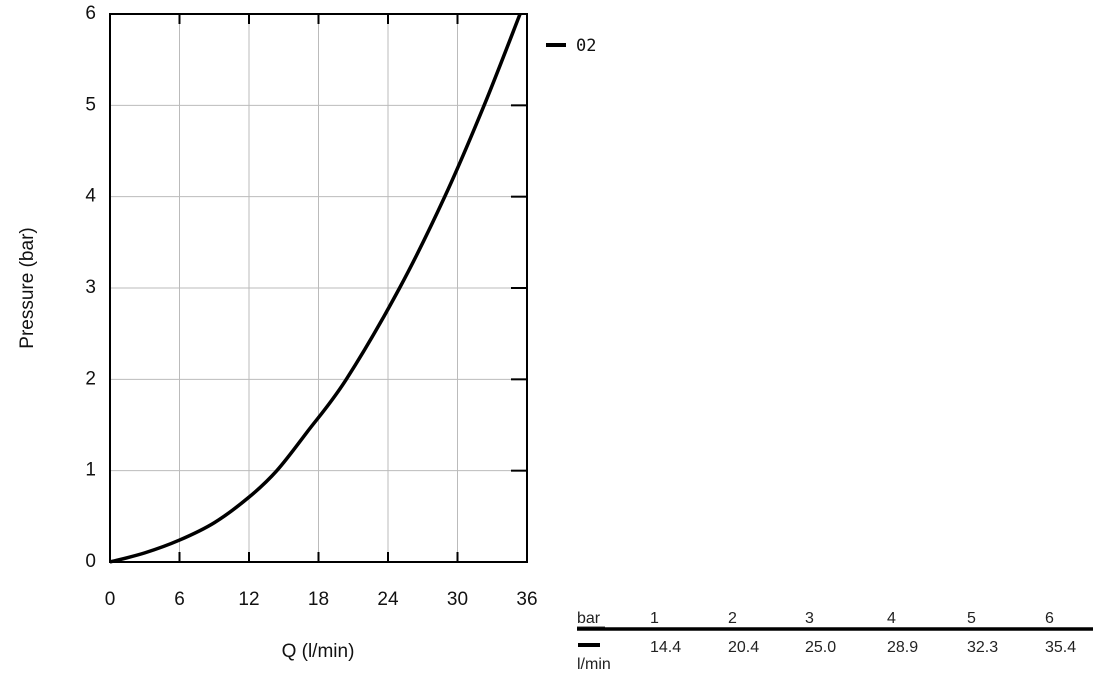 This screenshot has height=674, width=1100. Describe the element at coordinates (982, 647) in the screenshot. I see `table-cell: 32.3` at that location.